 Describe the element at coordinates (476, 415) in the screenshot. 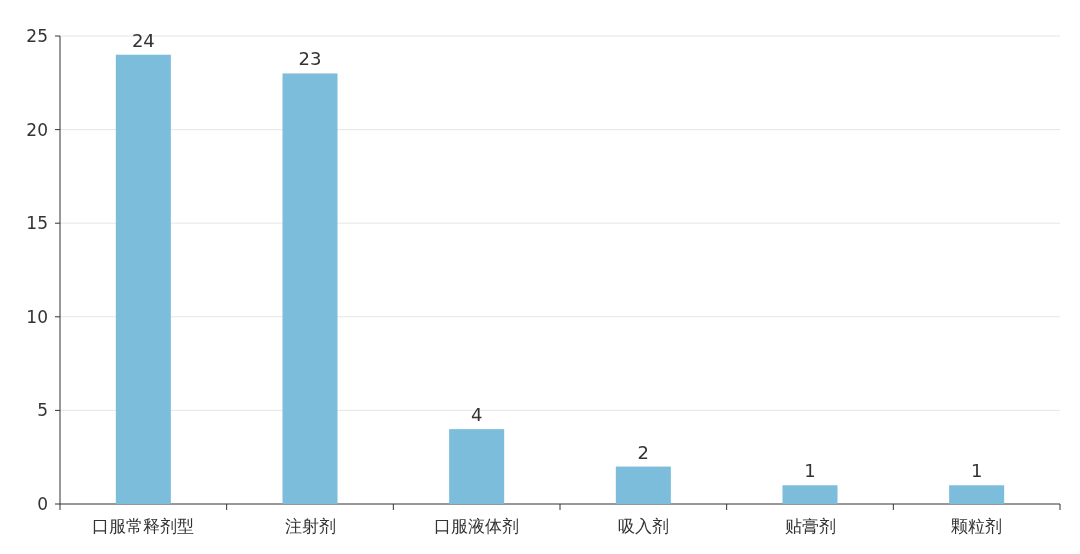

I see `data-label: 4` at that location.